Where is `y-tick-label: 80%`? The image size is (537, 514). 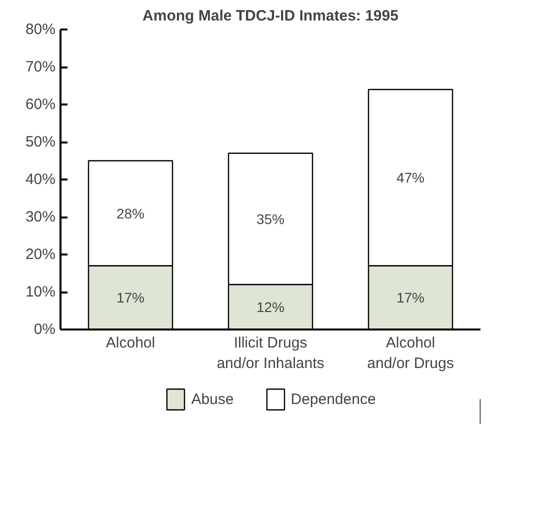
y-tick-label: 80% is located at coordinates (40, 29).